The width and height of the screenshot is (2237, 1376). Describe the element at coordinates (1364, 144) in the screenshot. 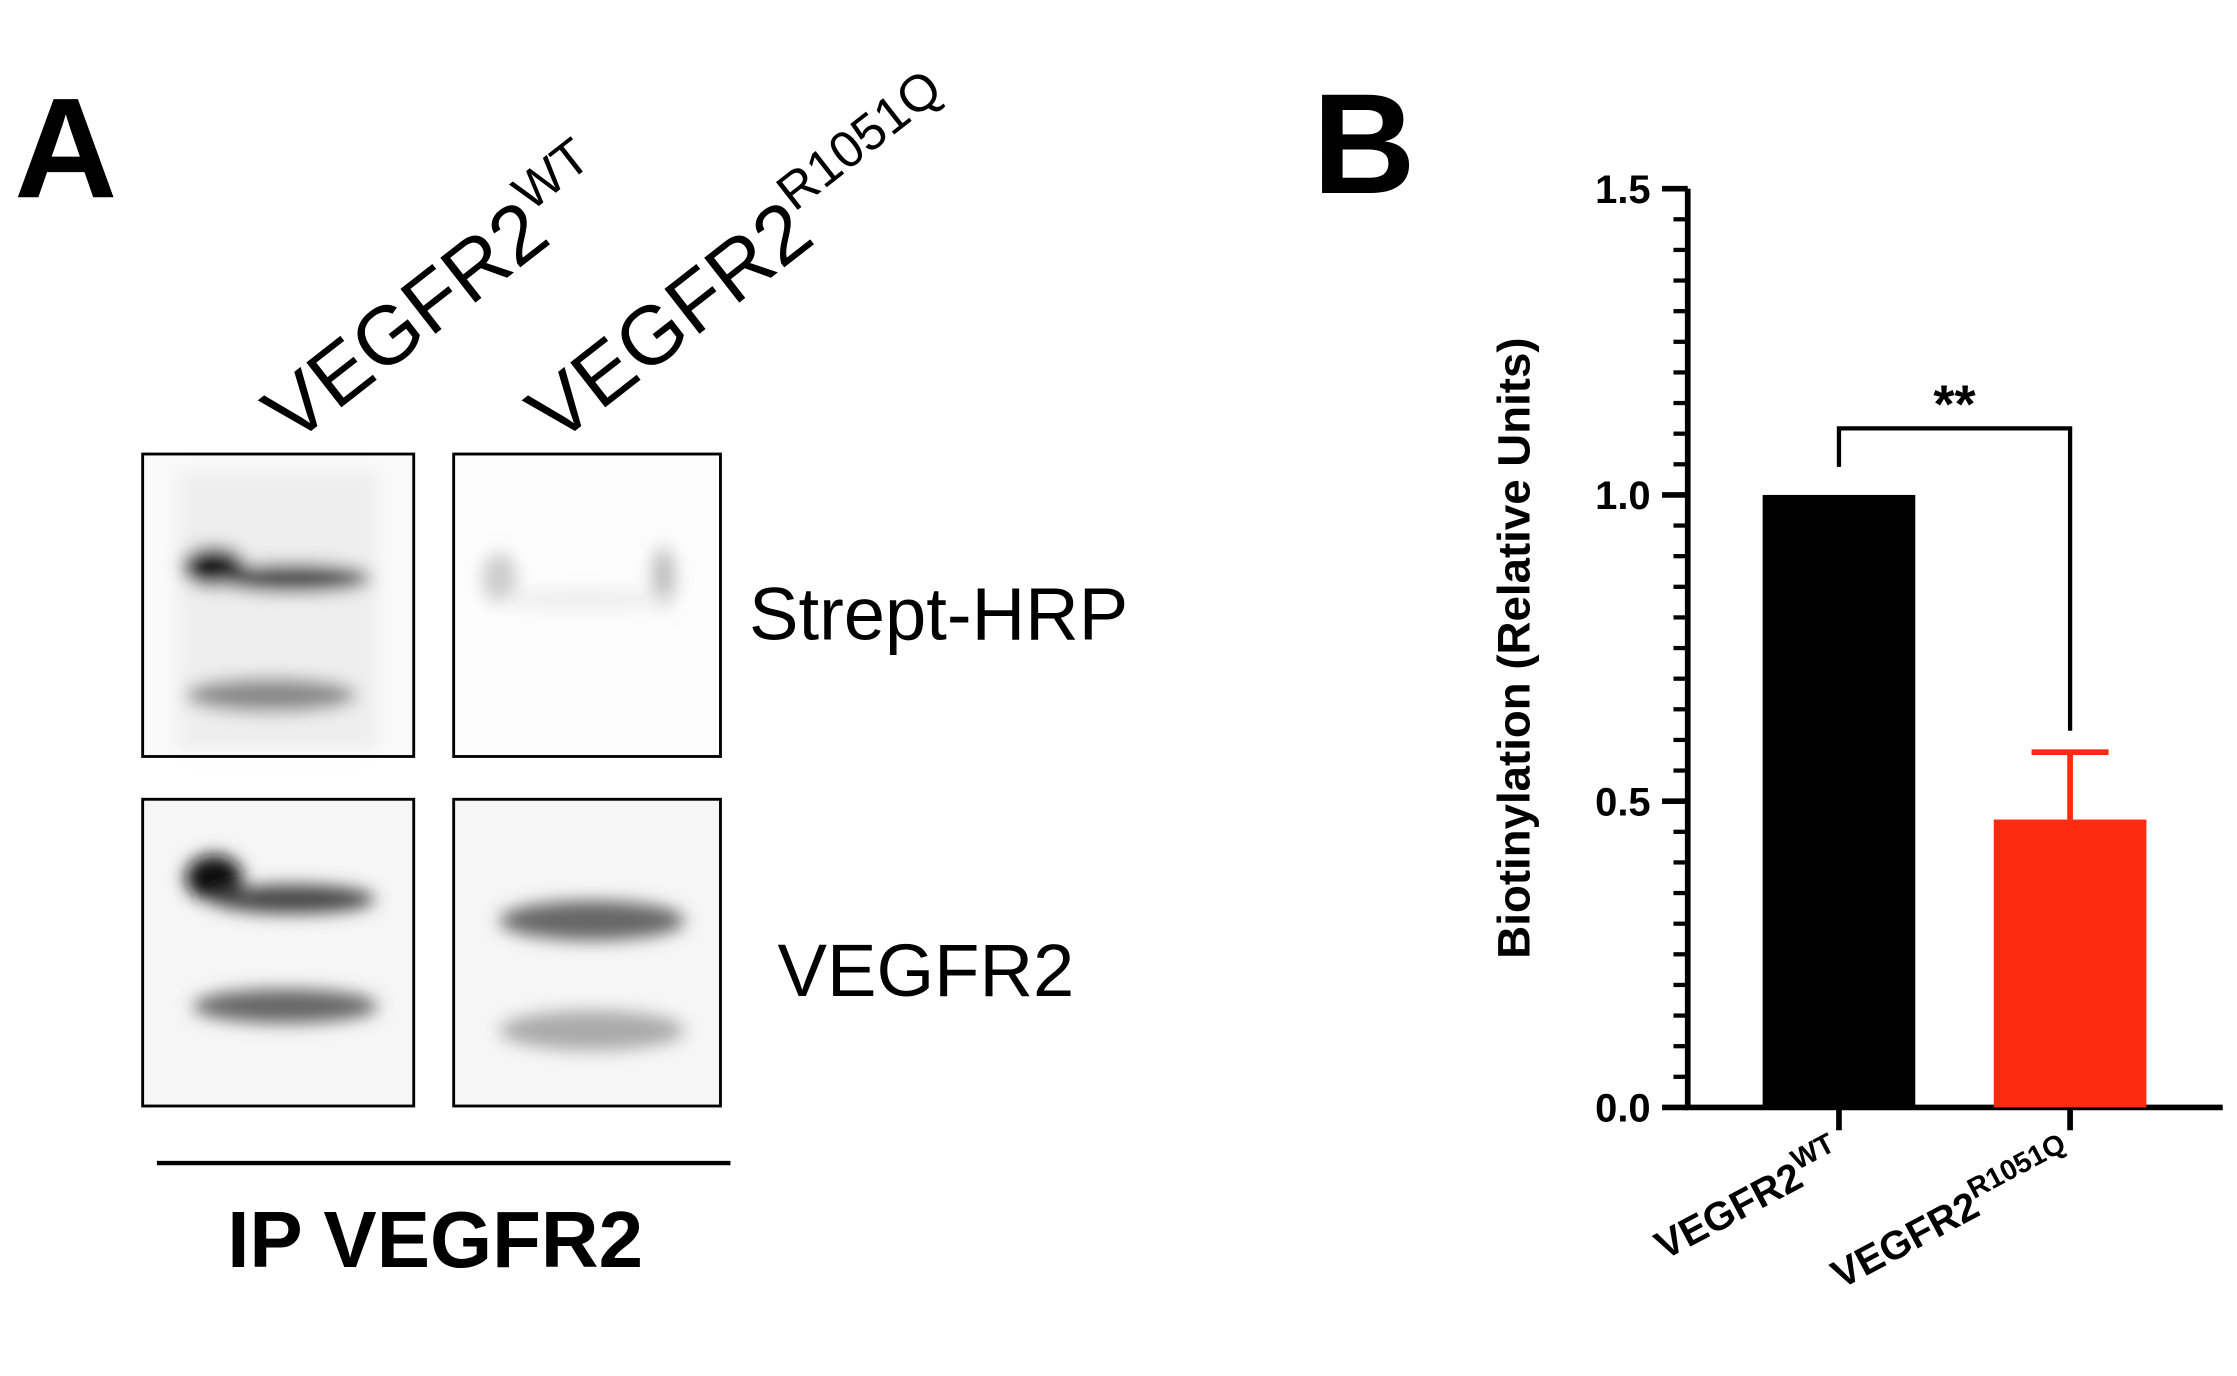

I see `panel-label: B` at that location.